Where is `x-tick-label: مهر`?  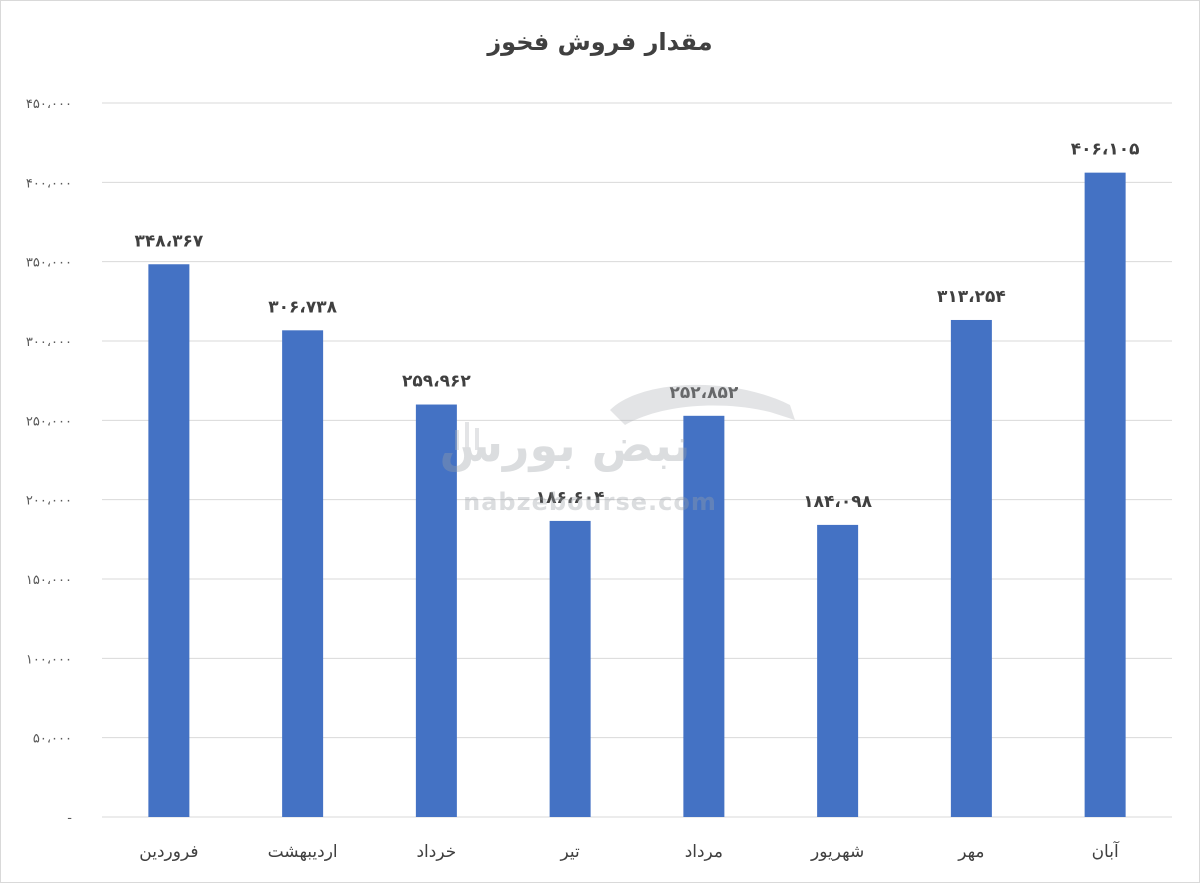
x-tick-label: مهر is located at coordinates (970, 852).